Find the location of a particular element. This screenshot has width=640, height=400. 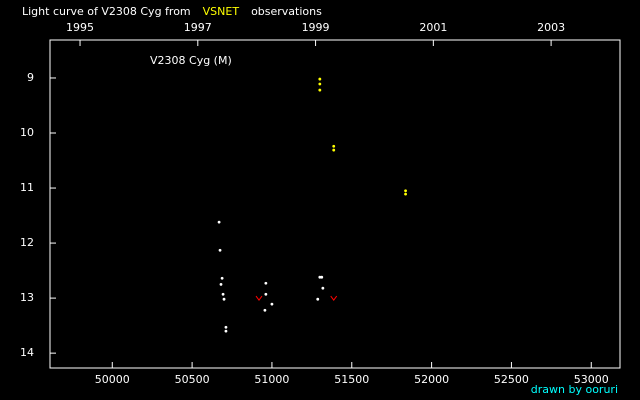

x-tick-label: 52500 is located at coordinates (511, 379).